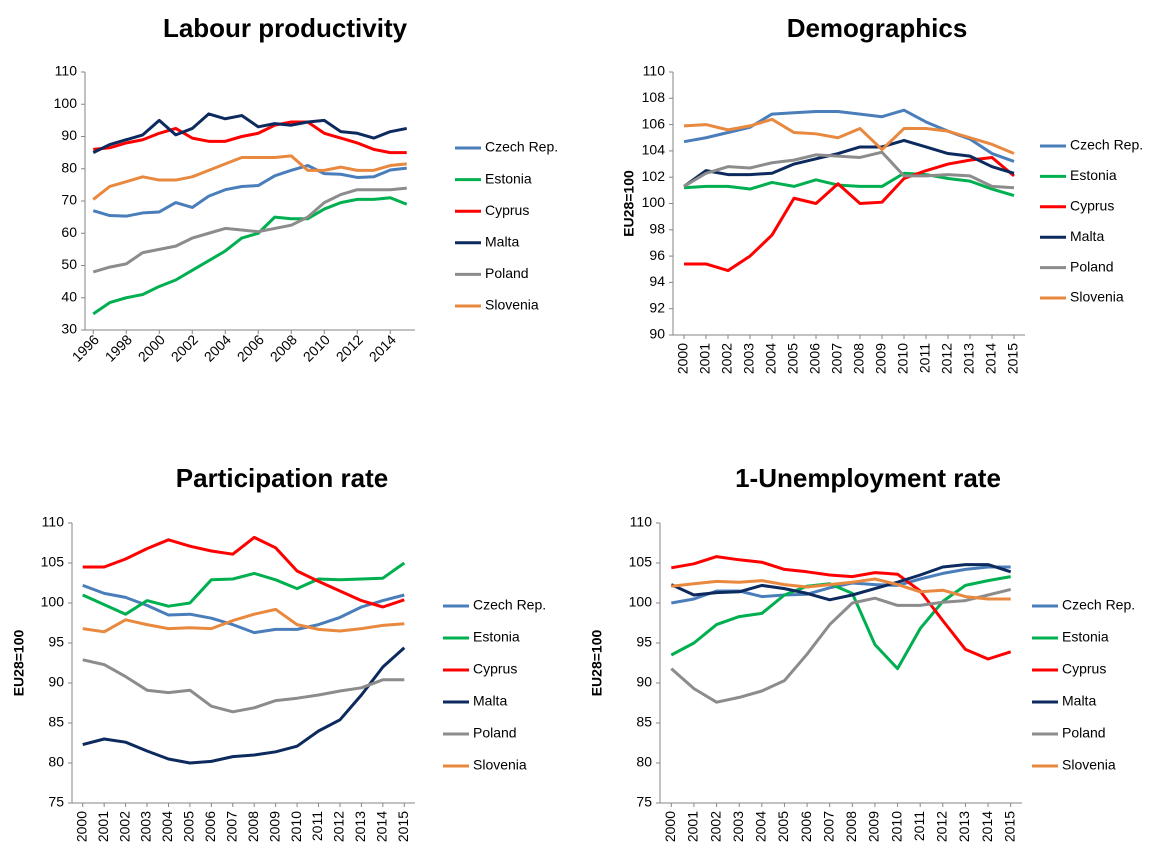 The image size is (1174, 859). I want to click on x-tick-label: 1998, so click(118, 347).